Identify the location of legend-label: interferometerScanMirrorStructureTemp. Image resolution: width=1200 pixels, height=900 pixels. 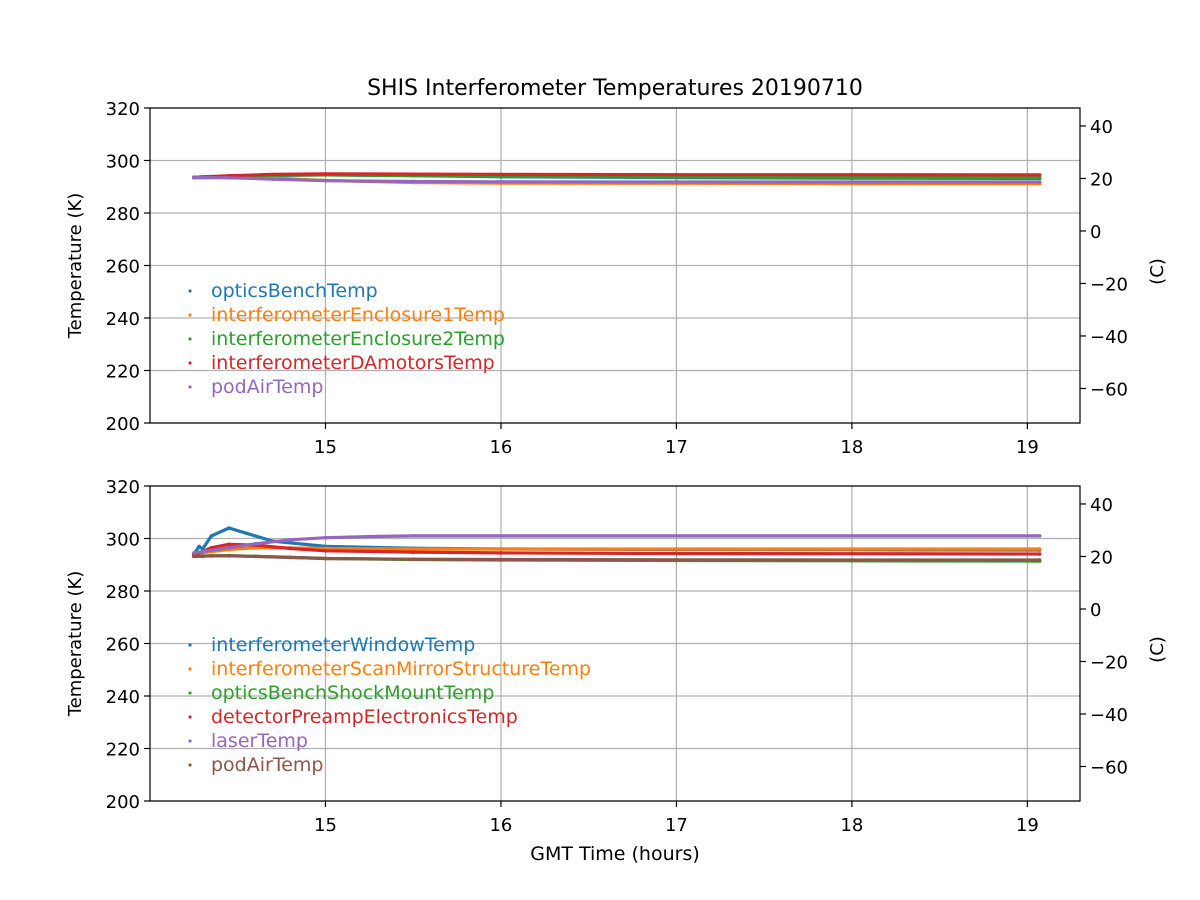
(401, 669).